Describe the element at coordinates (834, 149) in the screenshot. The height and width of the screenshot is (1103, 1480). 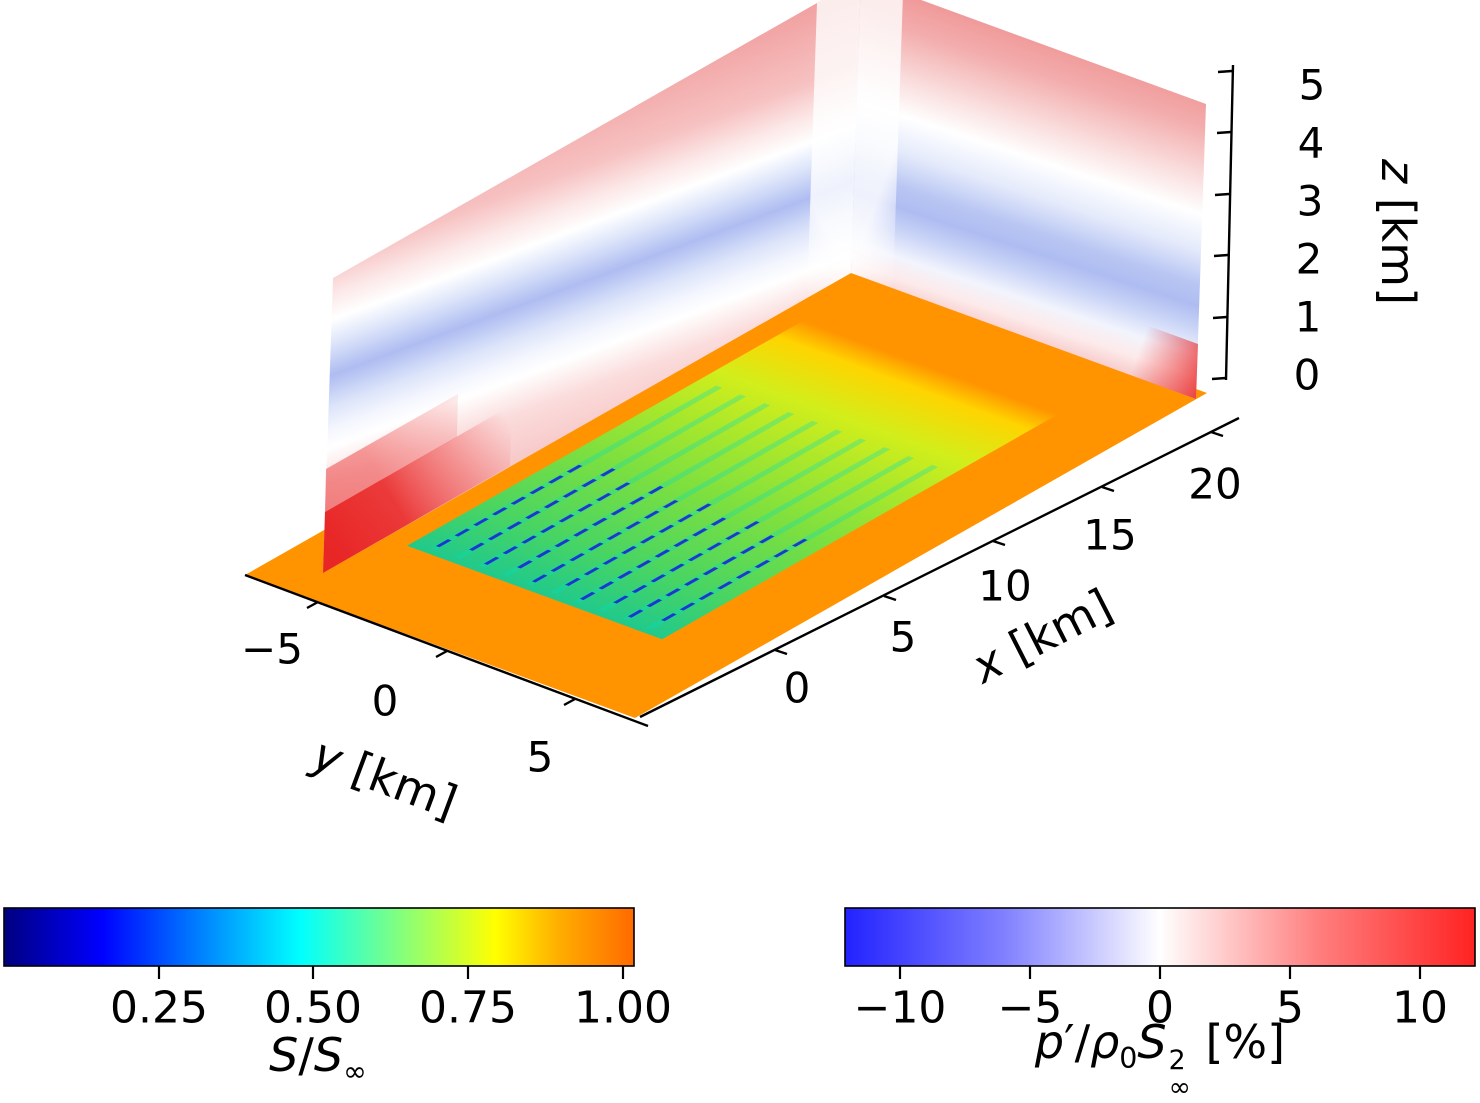
I see `corner-seam-left` at that location.